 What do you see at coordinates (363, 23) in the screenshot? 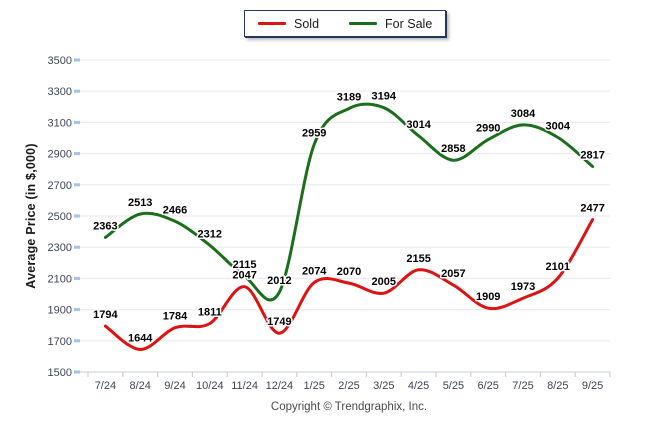
I see `for-sale-line-swatch` at bounding box center [363, 23].